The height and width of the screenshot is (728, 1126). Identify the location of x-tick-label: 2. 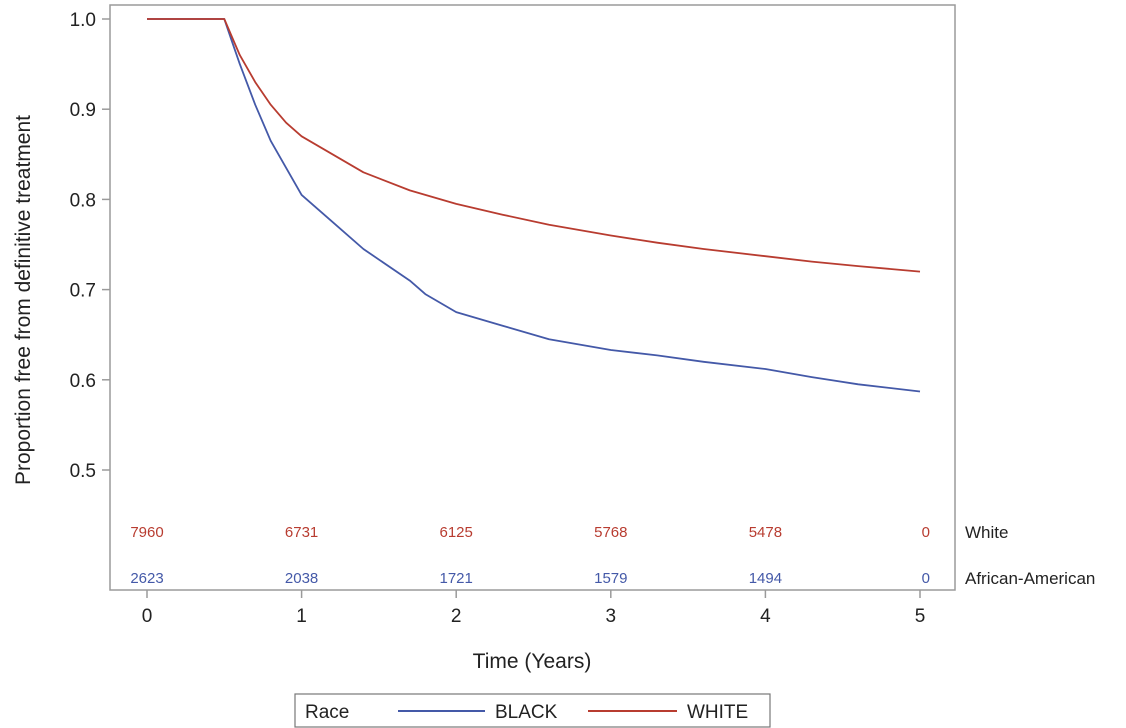
(456, 616).